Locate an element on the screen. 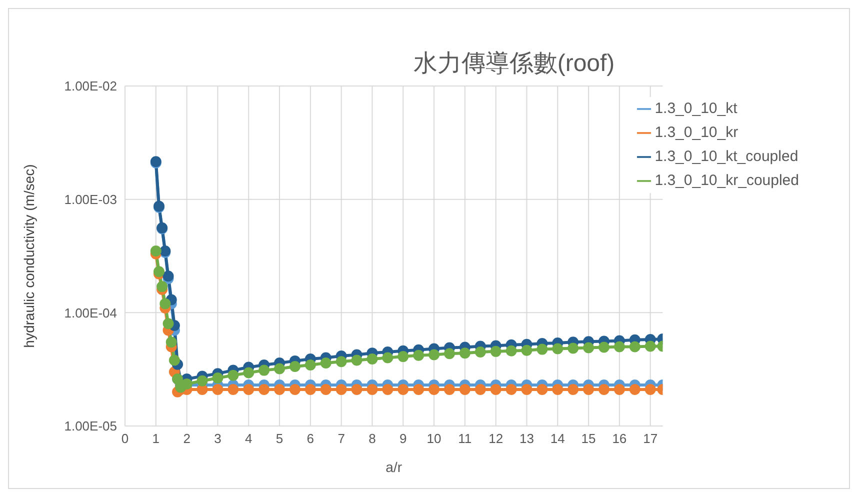  y-tick-label: 1.00E-05 is located at coordinates (90, 426).